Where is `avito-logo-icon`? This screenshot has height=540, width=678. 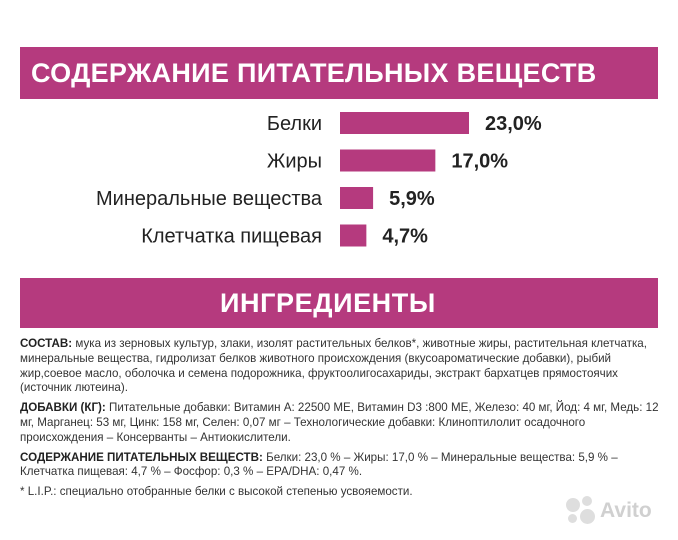 avito-logo-icon is located at coordinates (581, 511).